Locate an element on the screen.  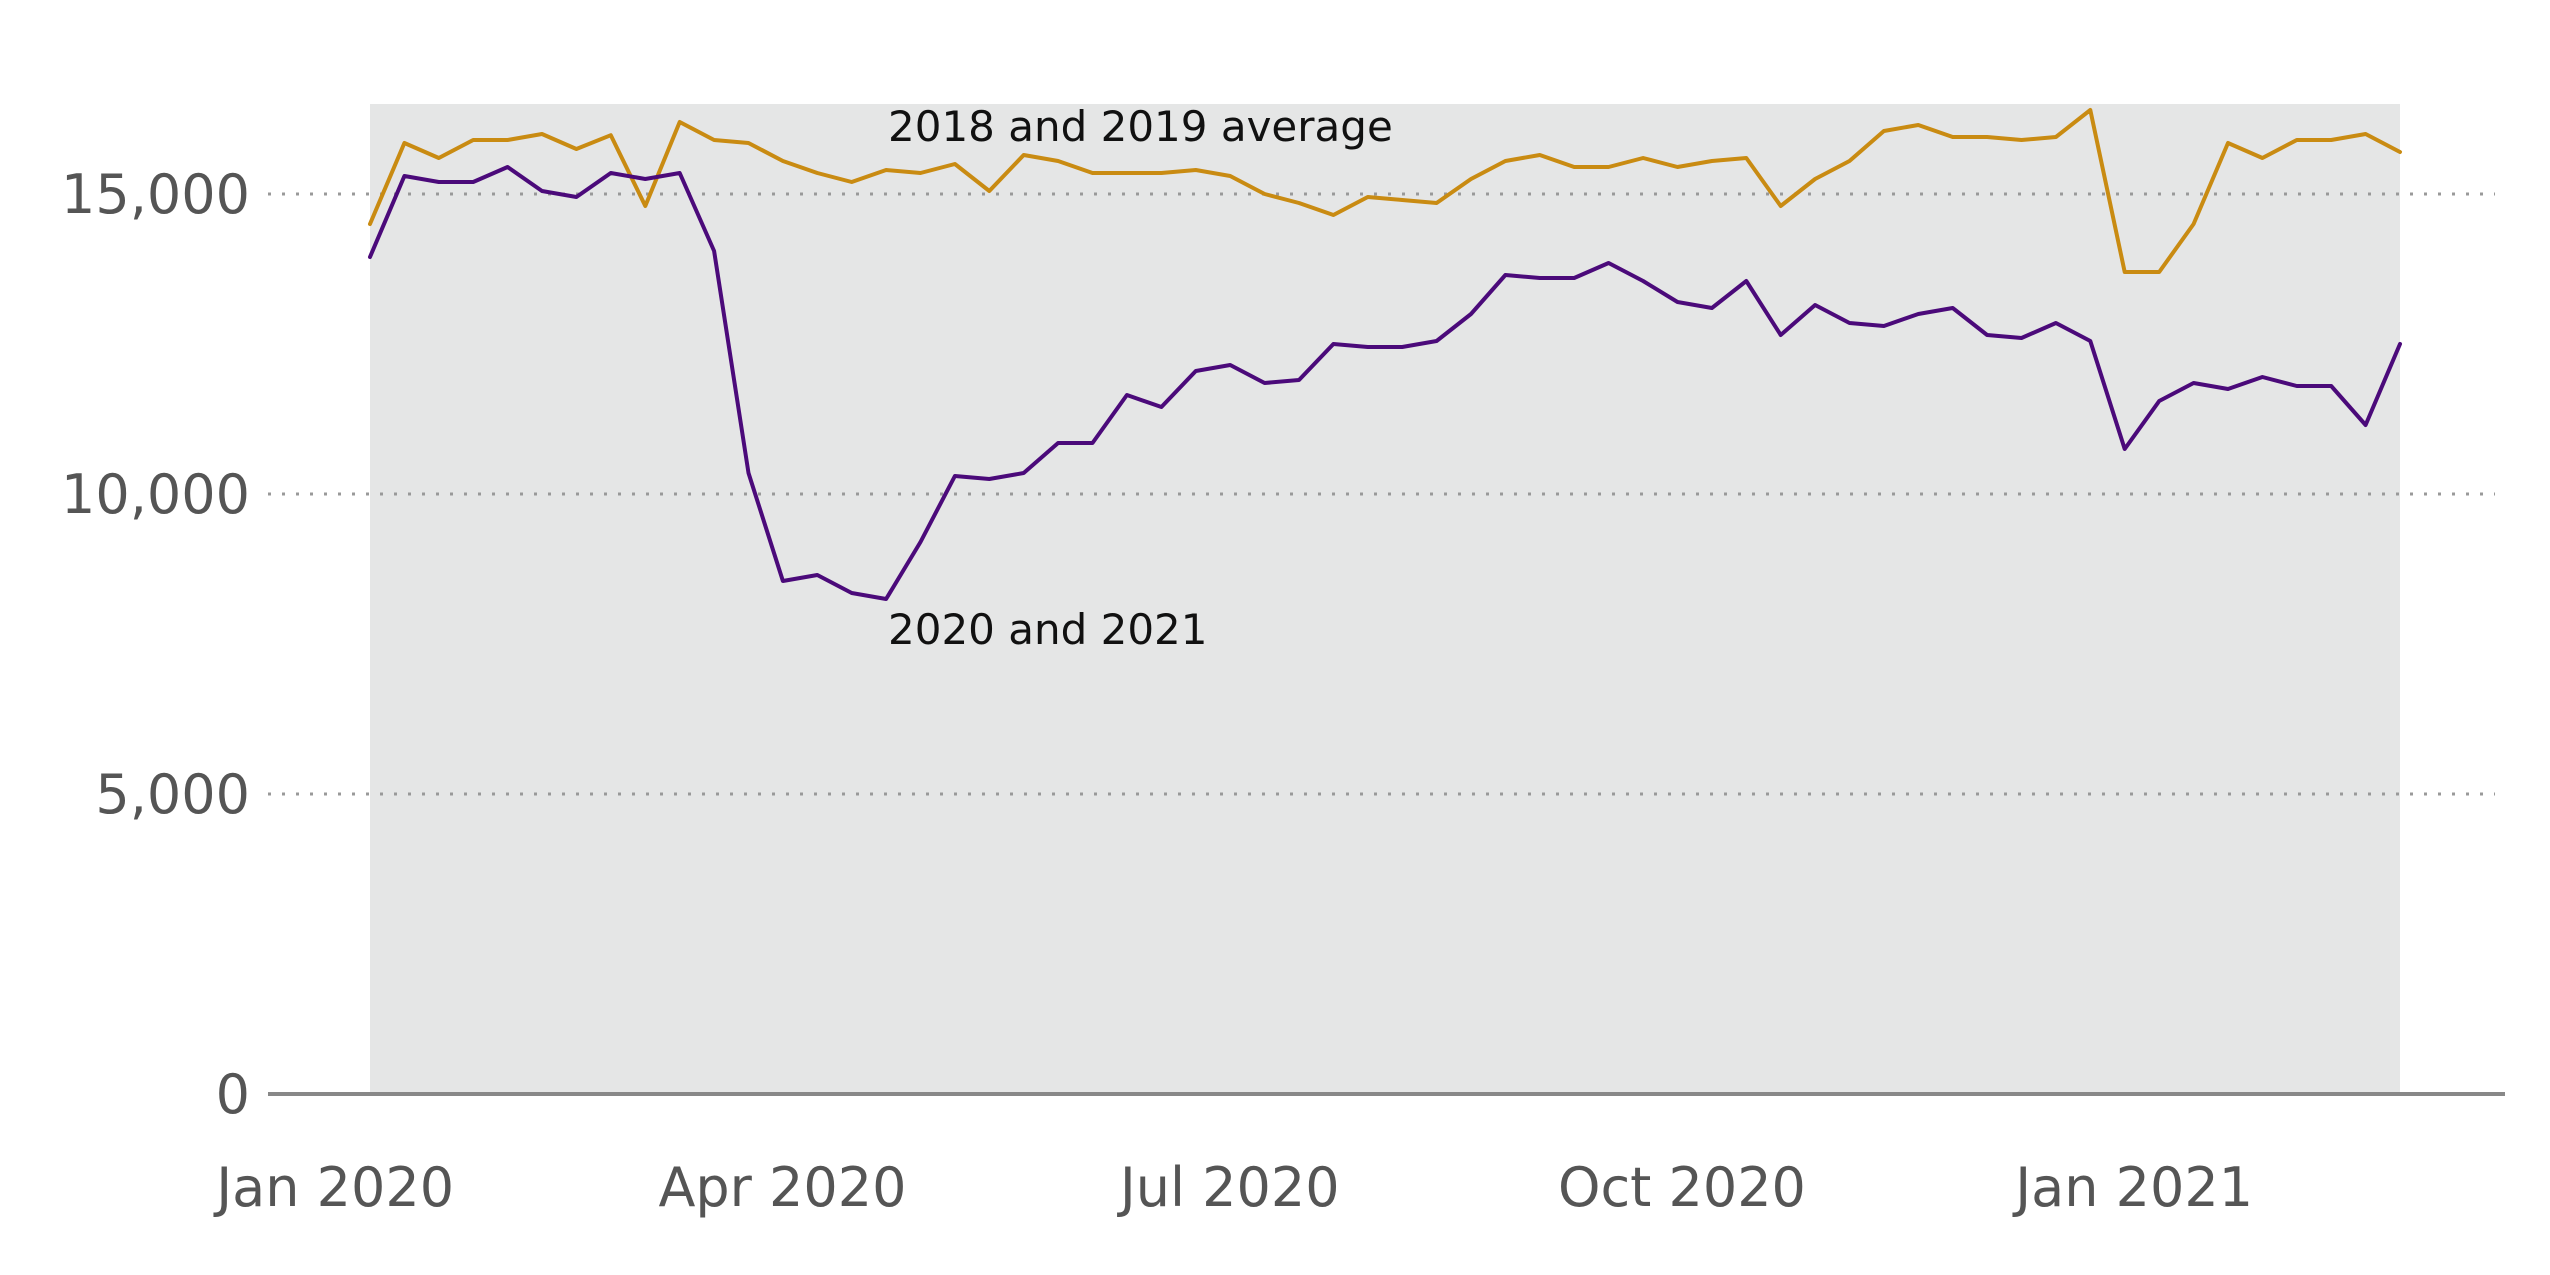
series-line-average-2018-2019 is located at coordinates (1385, 191).